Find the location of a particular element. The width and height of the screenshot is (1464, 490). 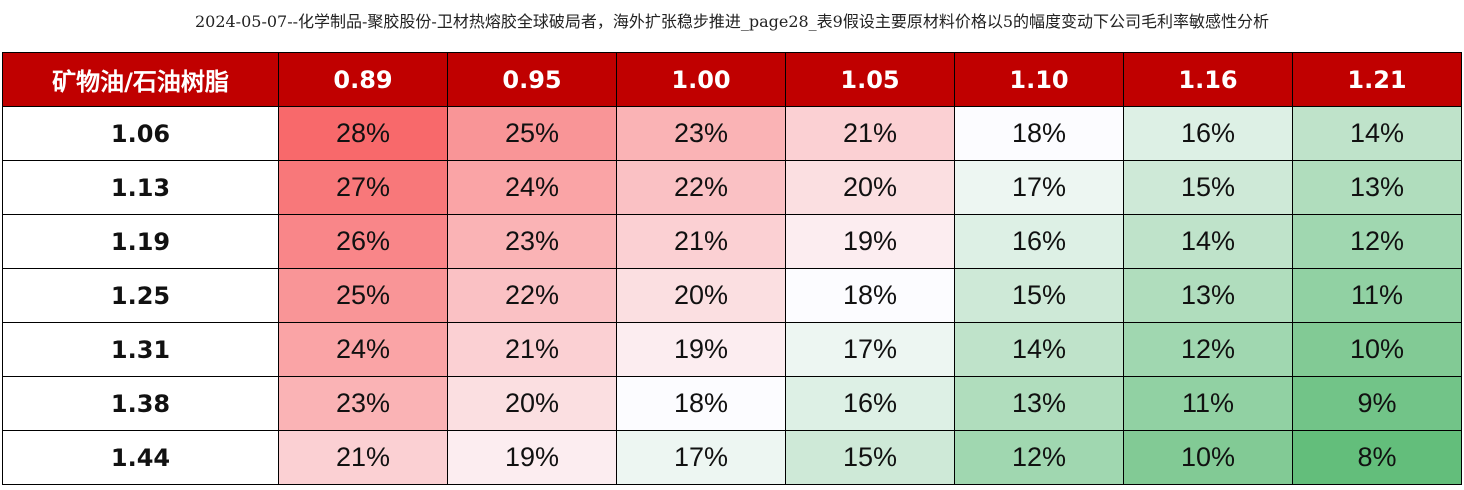

table-row: 1.19 26% 23% 21% 19% 16% 14% 12% is located at coordinates (732, 241).